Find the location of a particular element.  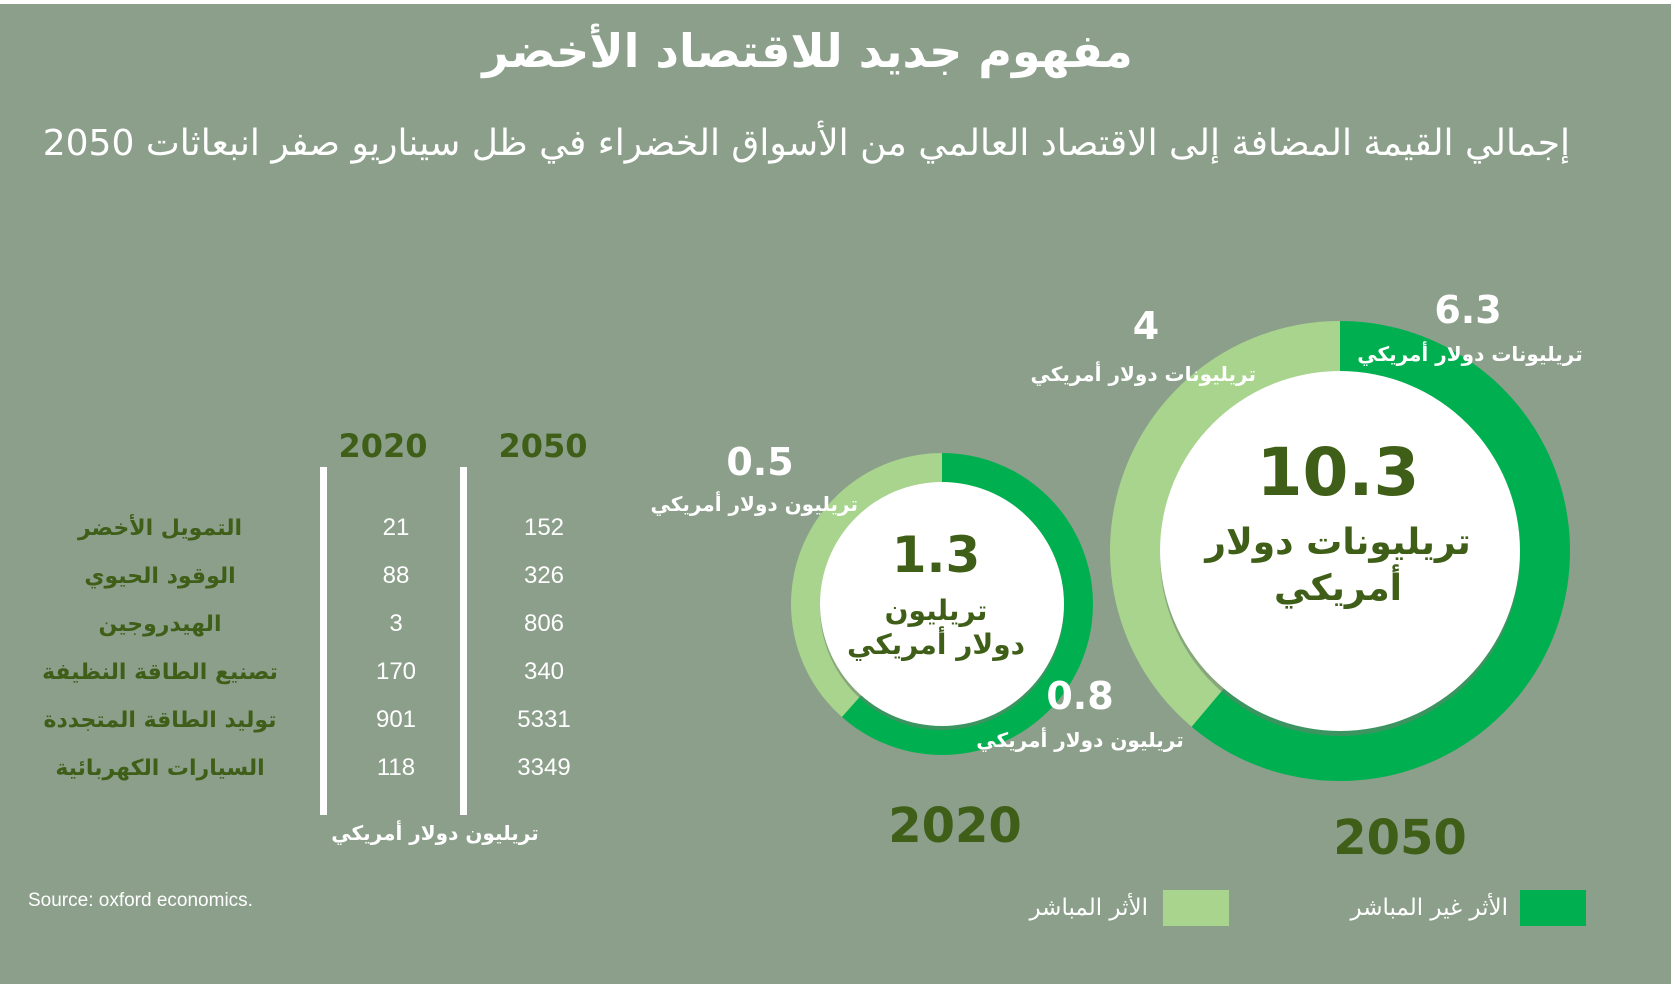

row-label-hydrogen: الهيدروجين is located at coordinates (160, 624).